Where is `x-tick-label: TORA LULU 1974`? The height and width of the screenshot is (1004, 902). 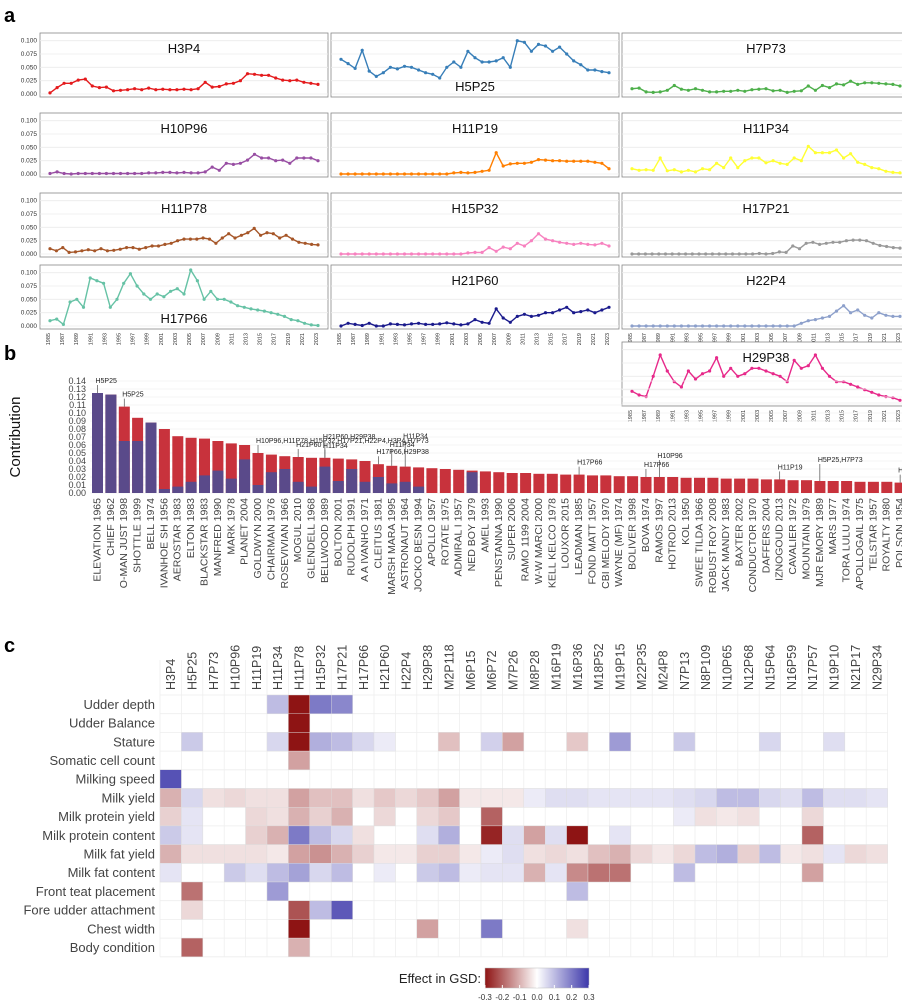 x-tick-label: TORA LULU 1974 is located at coordinates (847, 540).